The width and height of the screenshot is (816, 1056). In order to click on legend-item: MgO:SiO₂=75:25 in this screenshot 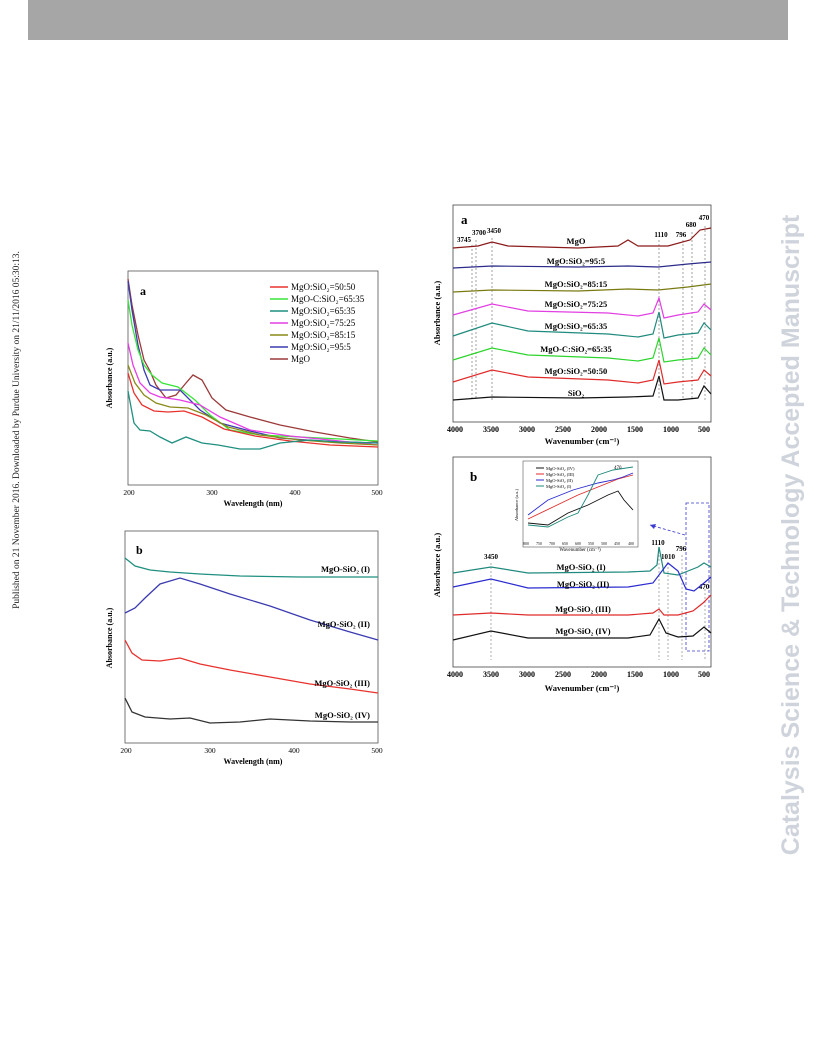, I will do `click(323, 323)`.